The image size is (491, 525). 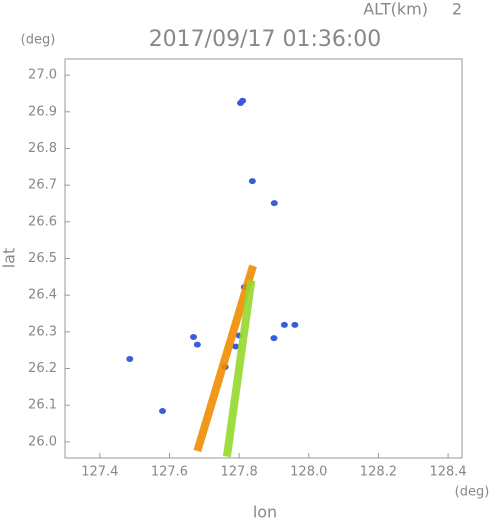 I want to click on x-tick-label: 127.4, so click(x=99, y=472).